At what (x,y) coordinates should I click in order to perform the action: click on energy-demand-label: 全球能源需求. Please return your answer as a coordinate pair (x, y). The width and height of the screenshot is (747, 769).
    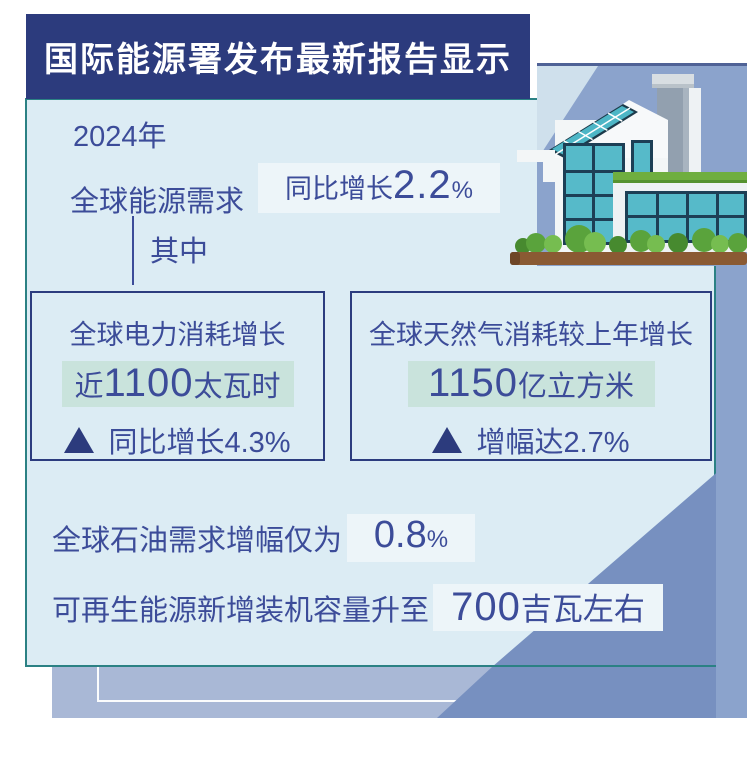
    Looking at the image, I should click on (157, 202).